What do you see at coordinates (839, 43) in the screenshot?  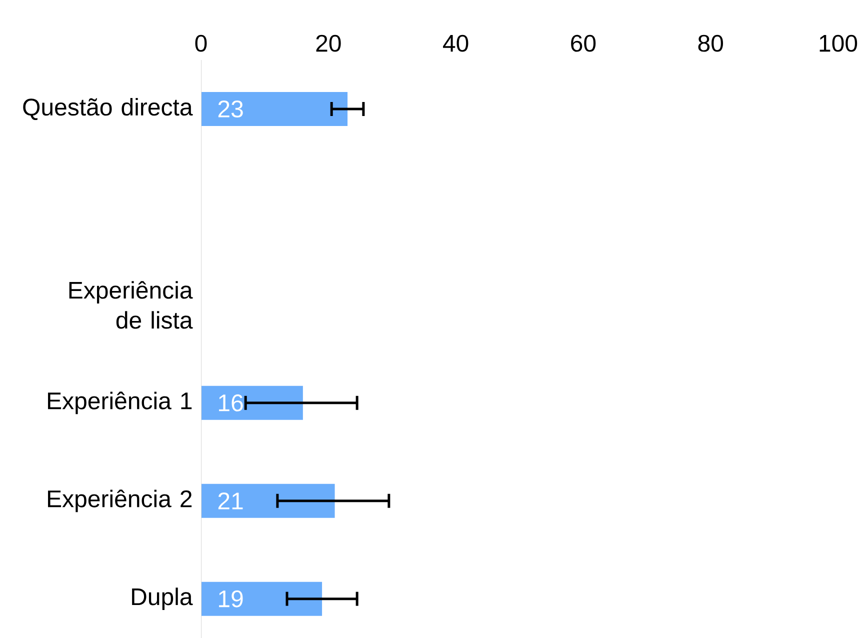 I see `x-tick-label: 100` at bounding box center [839, 43].